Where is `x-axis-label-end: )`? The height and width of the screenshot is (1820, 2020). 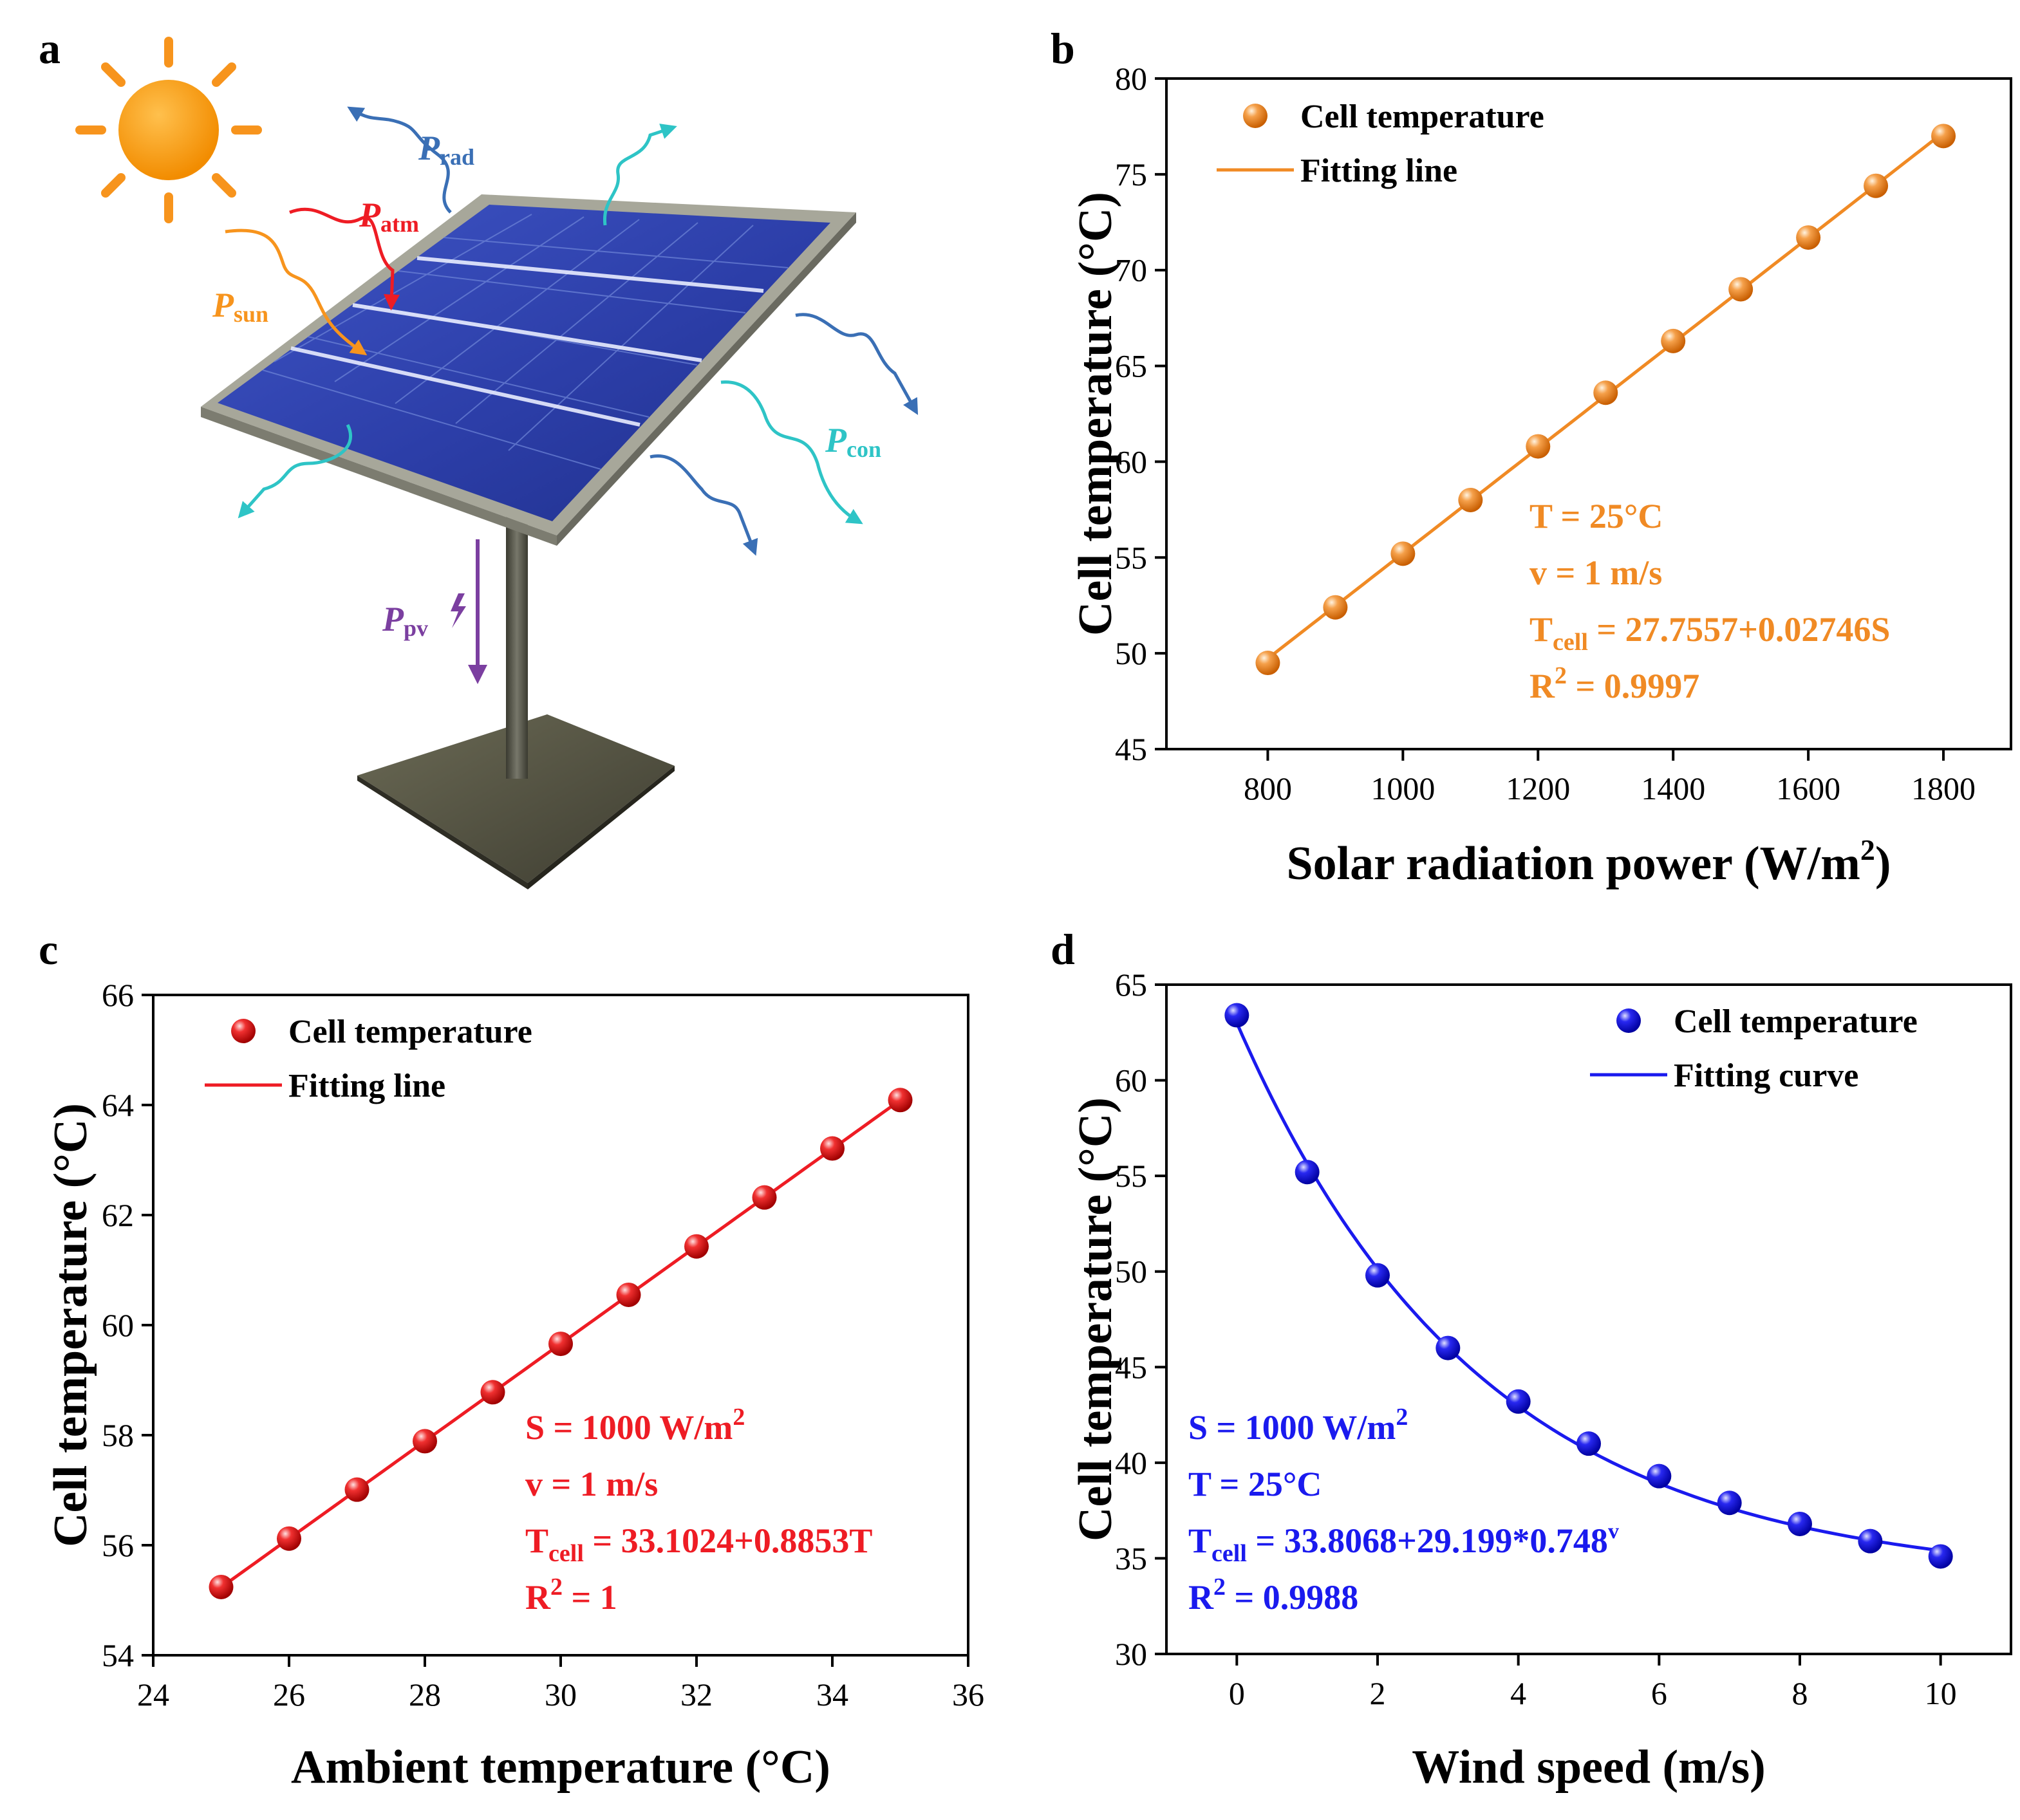 x-axis-label-end: ) is located at coordinates (1883, 864).